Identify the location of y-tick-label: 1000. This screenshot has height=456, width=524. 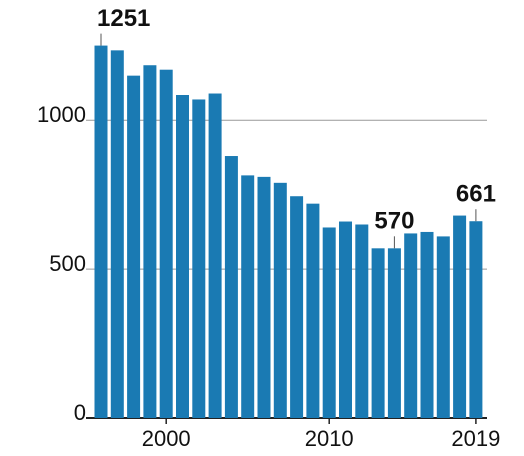
(61, 114).